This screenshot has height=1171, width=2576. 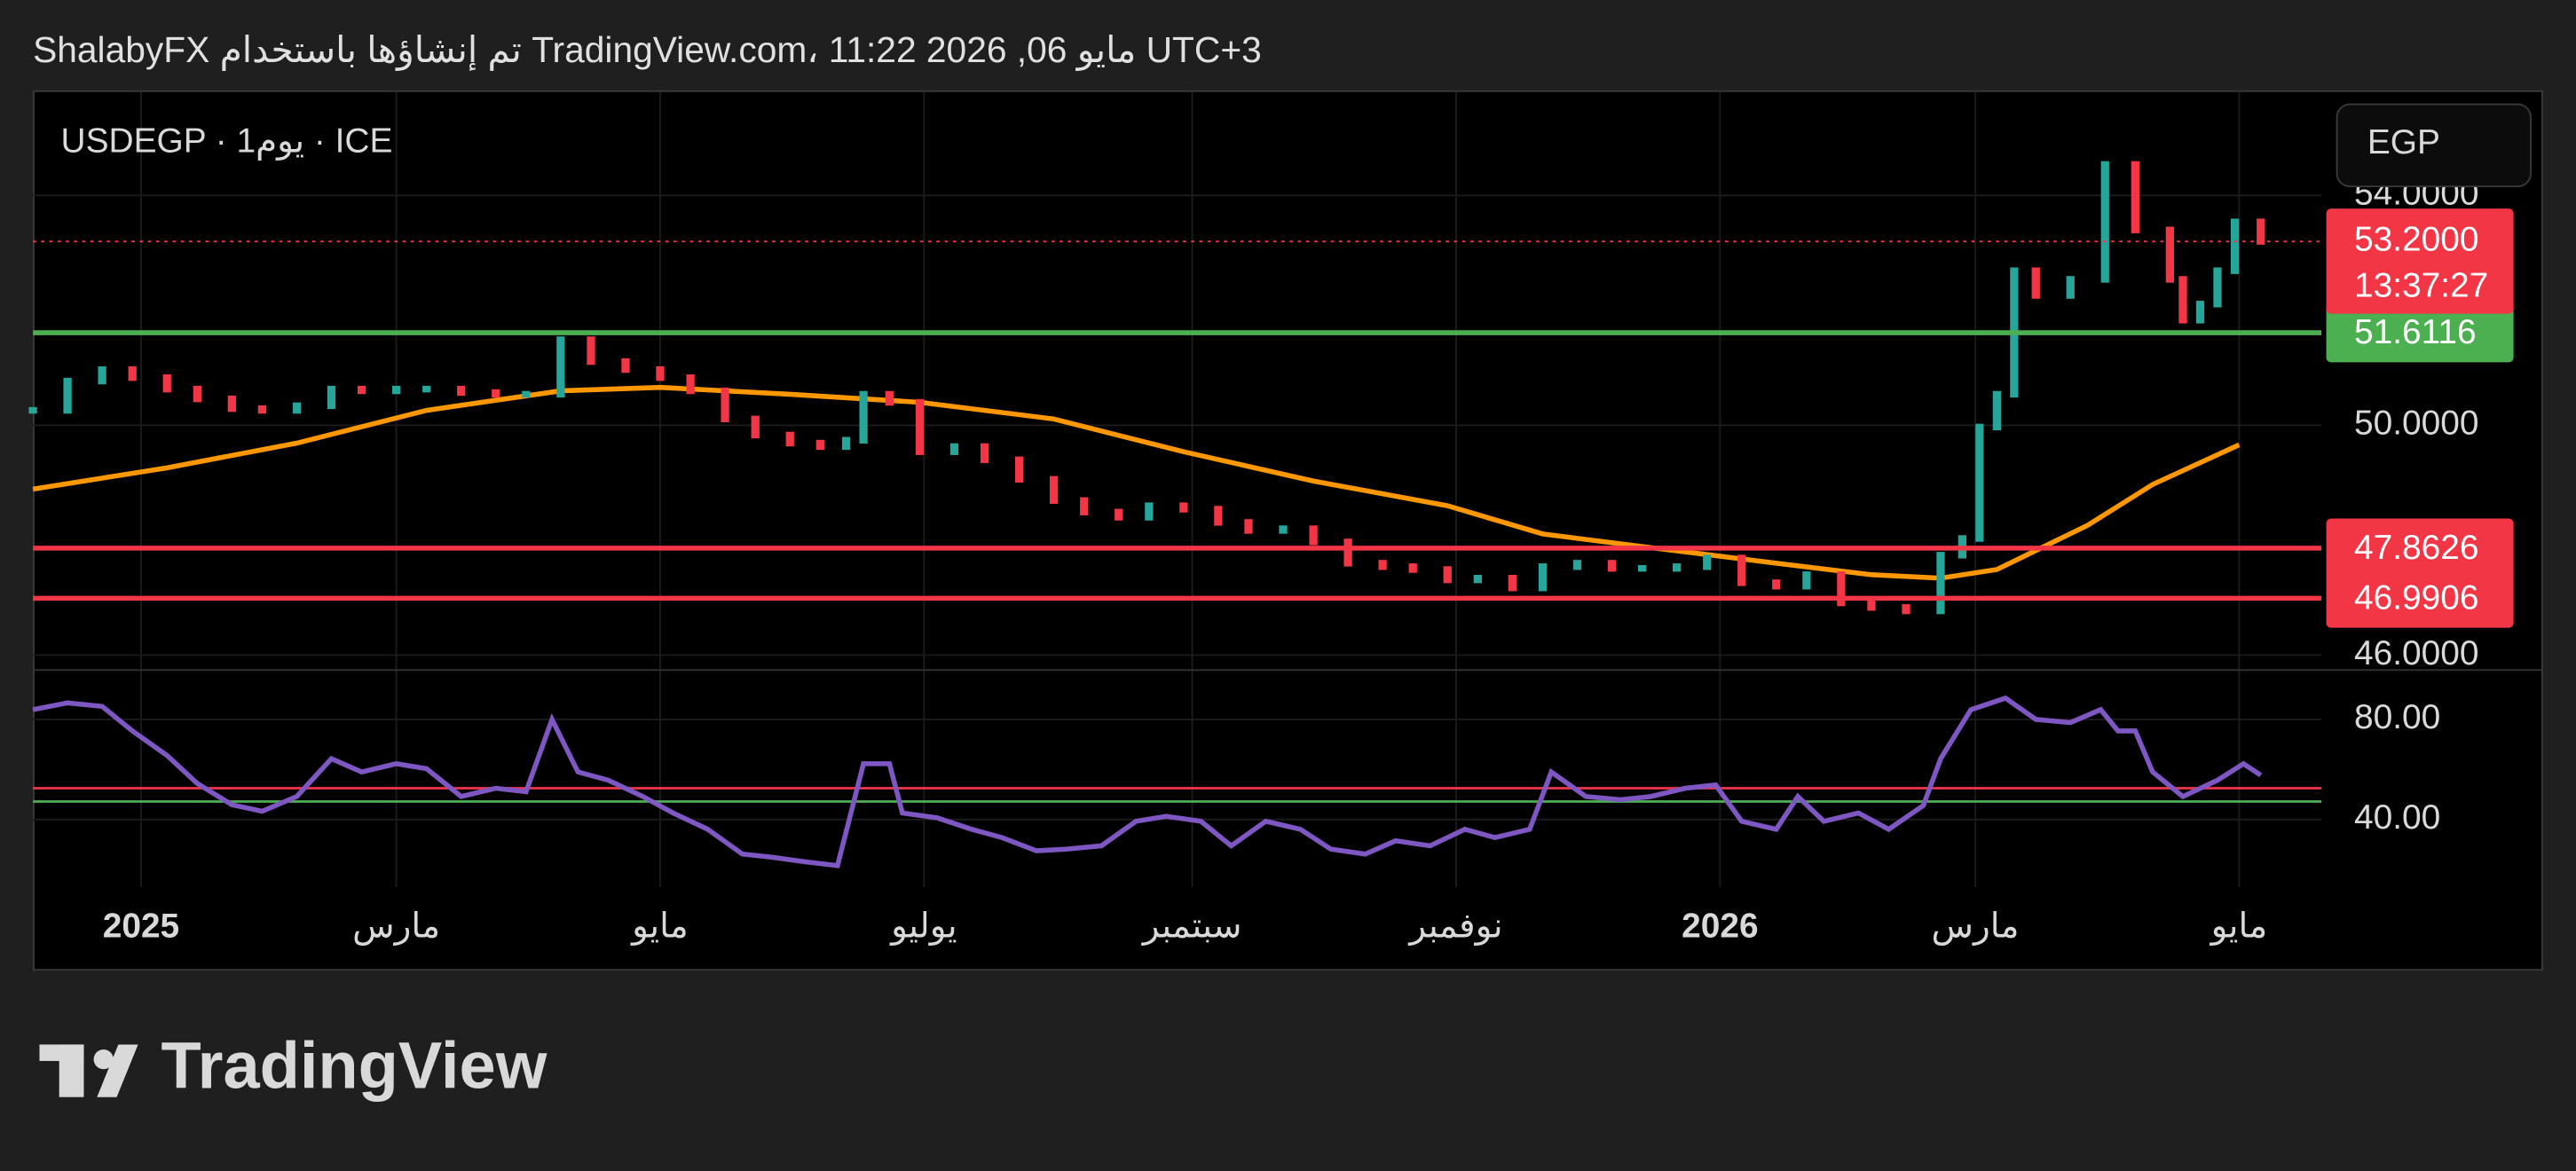 I want to click on y-tick-label: 46.0000, so click(x=2416, y=653).